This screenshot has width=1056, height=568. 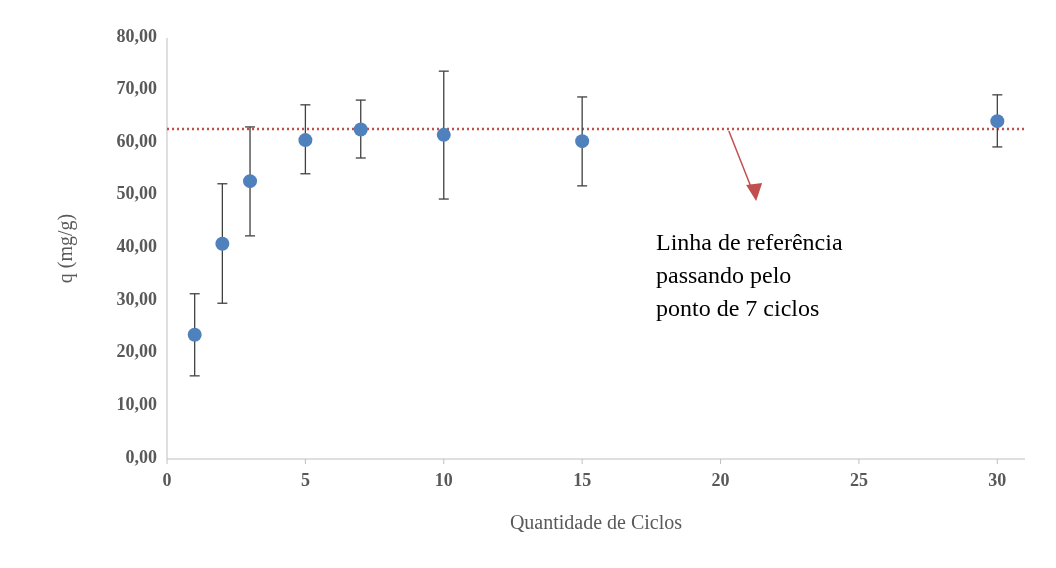 I want to click on y-tick-label: 60,00, so click(x=136, y=140).